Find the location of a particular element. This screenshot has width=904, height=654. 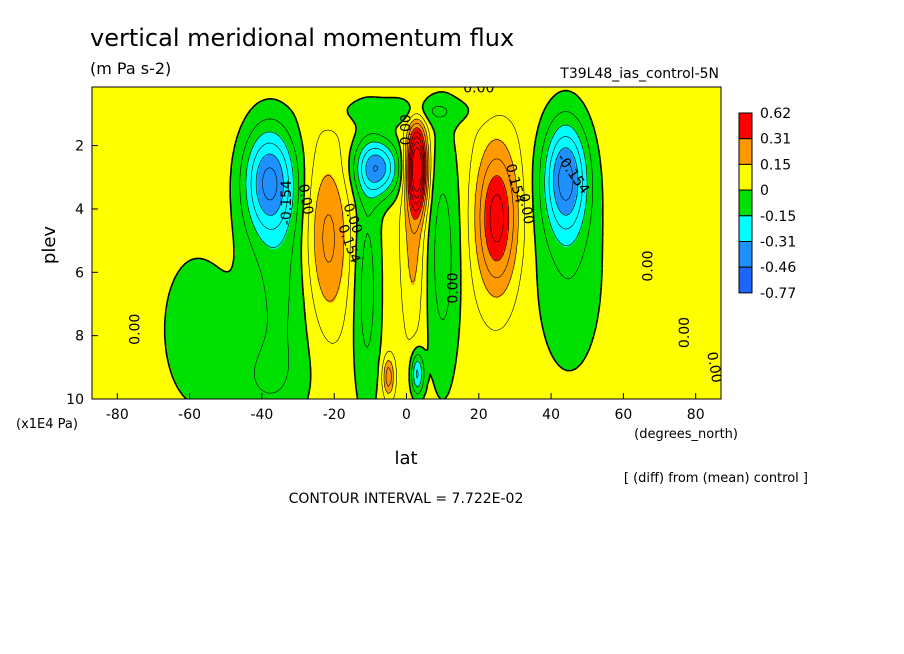

chart-units: (m Pa s-2) is located at coordinates (130, 68).